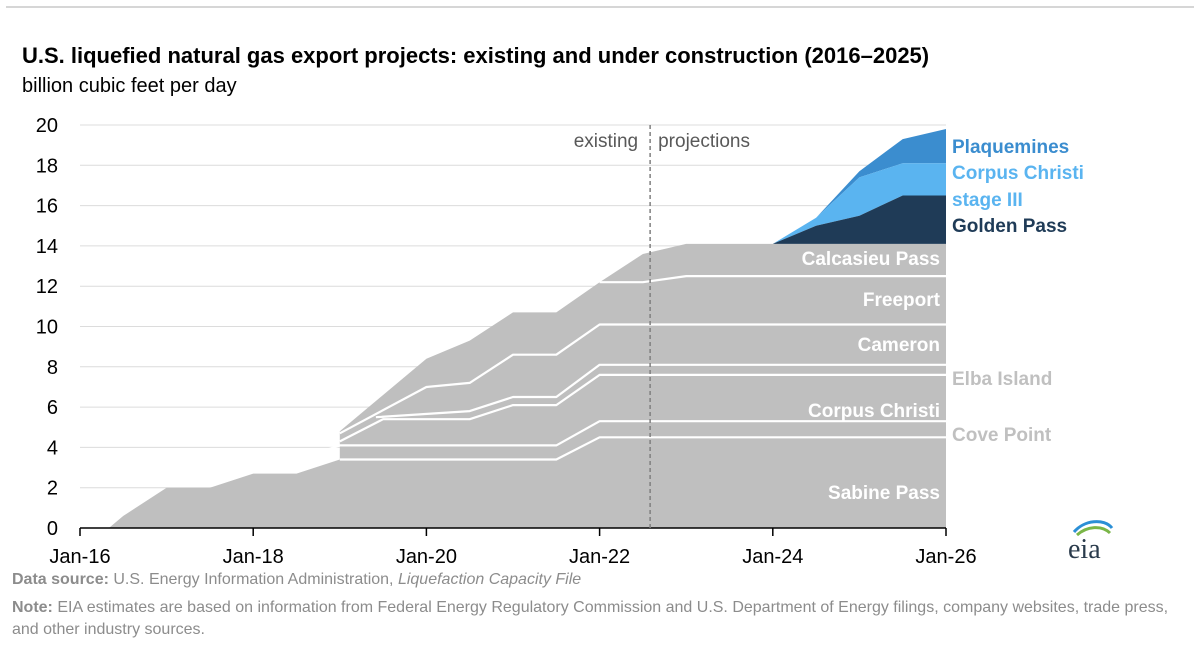 The width and height of the screenshot is (1200, 647). What do you see at coordinates (1018, 173) in the screenshot?
I see `label-corpus-christi-stage-iii-line1: Corpus Christi` at bounding box center [1018, 173].